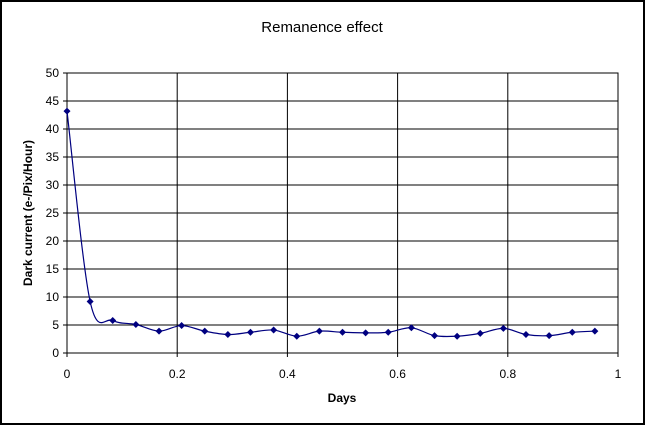  I want to click on y-tick-label: 10, so click(53, 297).